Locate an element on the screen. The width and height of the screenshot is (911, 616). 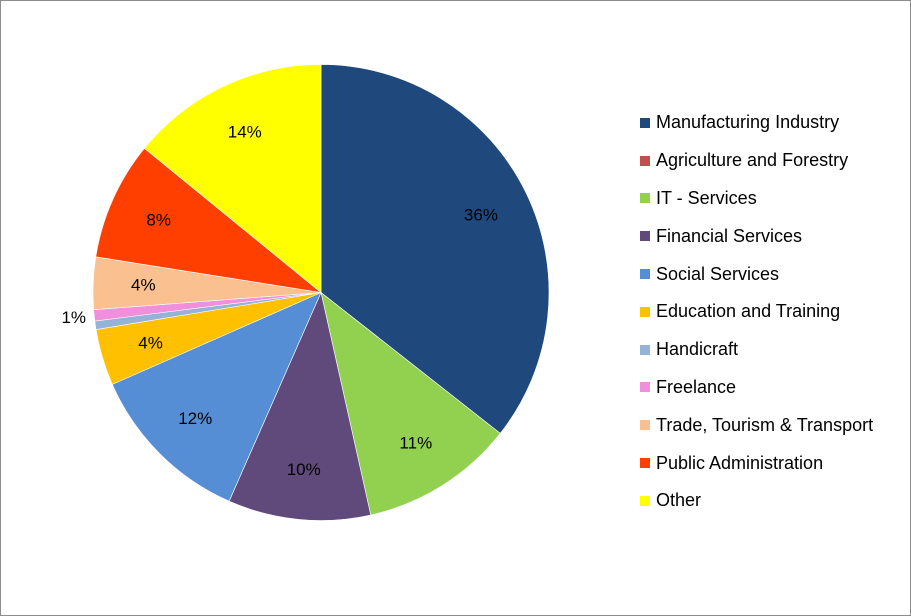
legend-swatch-social-services is located at coordinates (645, 274).